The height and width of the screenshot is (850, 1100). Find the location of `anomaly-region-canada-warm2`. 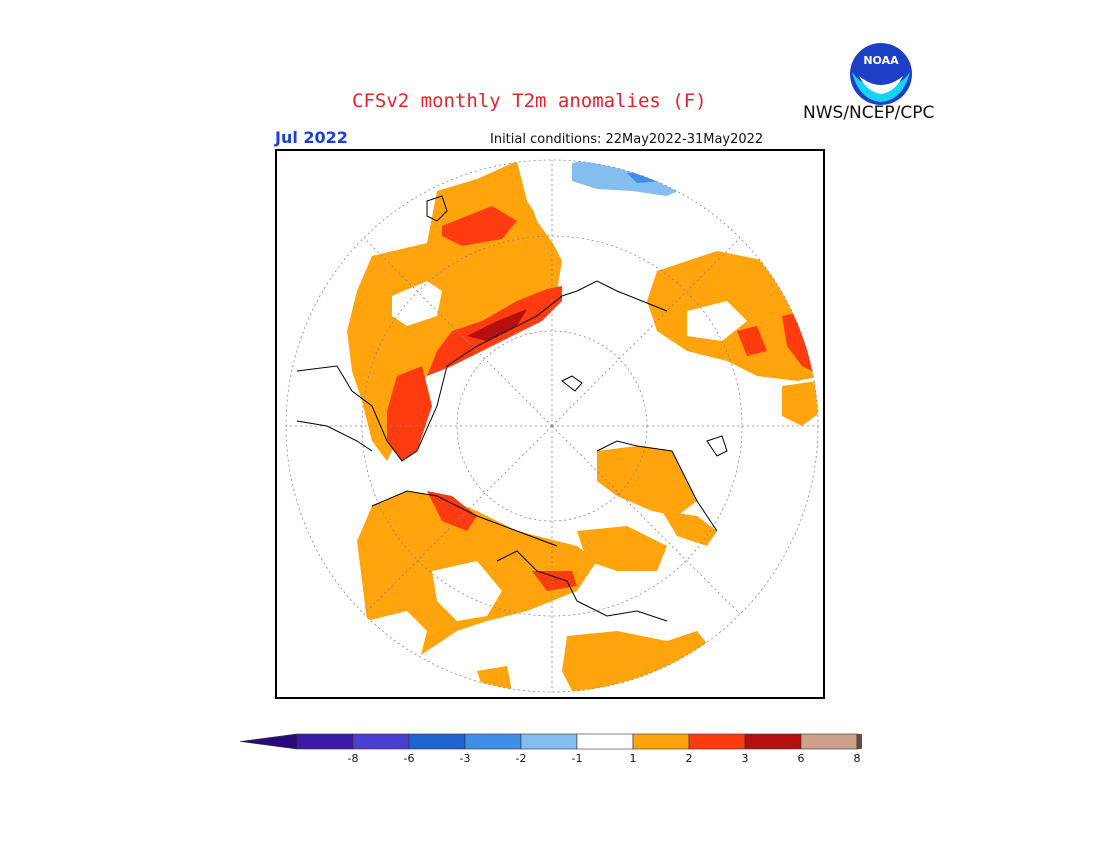

anomaly-region-canada-warm2 is located at coordinates (554, 581).